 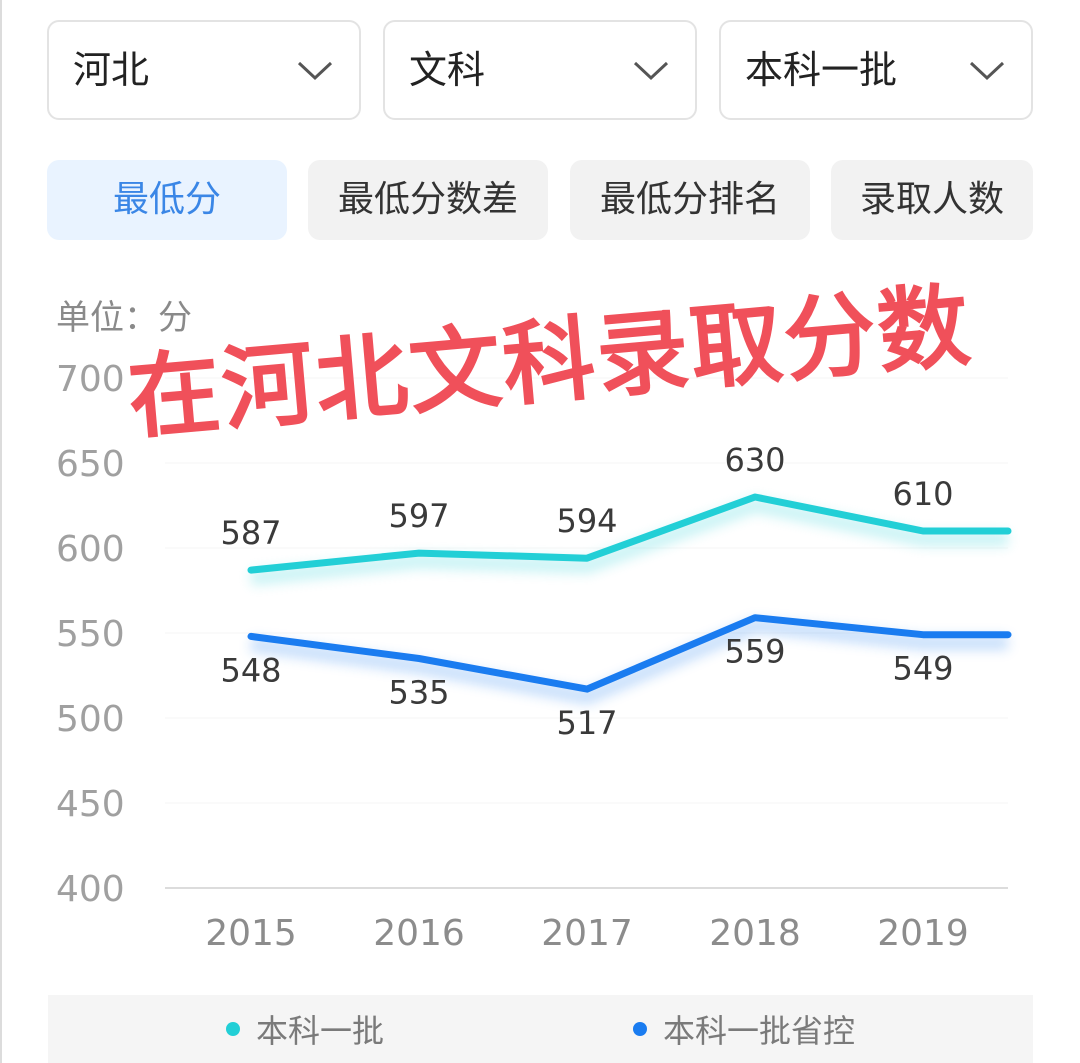 I want to click on data-label: 548, so click(x=250, y=670).